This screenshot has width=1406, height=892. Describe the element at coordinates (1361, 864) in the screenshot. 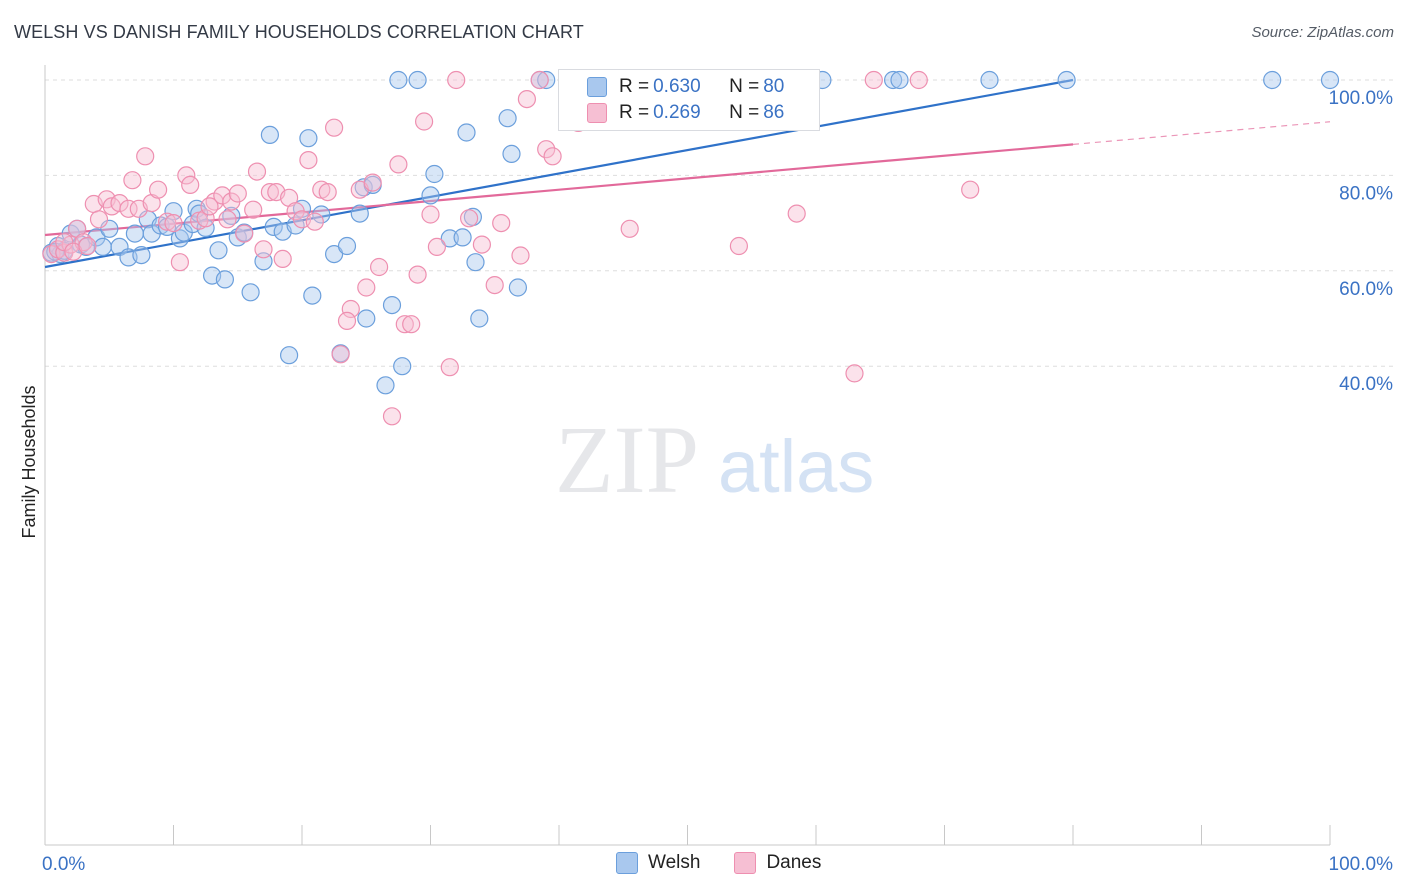

I see `x-tick-label-max: 100.0%` at that location.